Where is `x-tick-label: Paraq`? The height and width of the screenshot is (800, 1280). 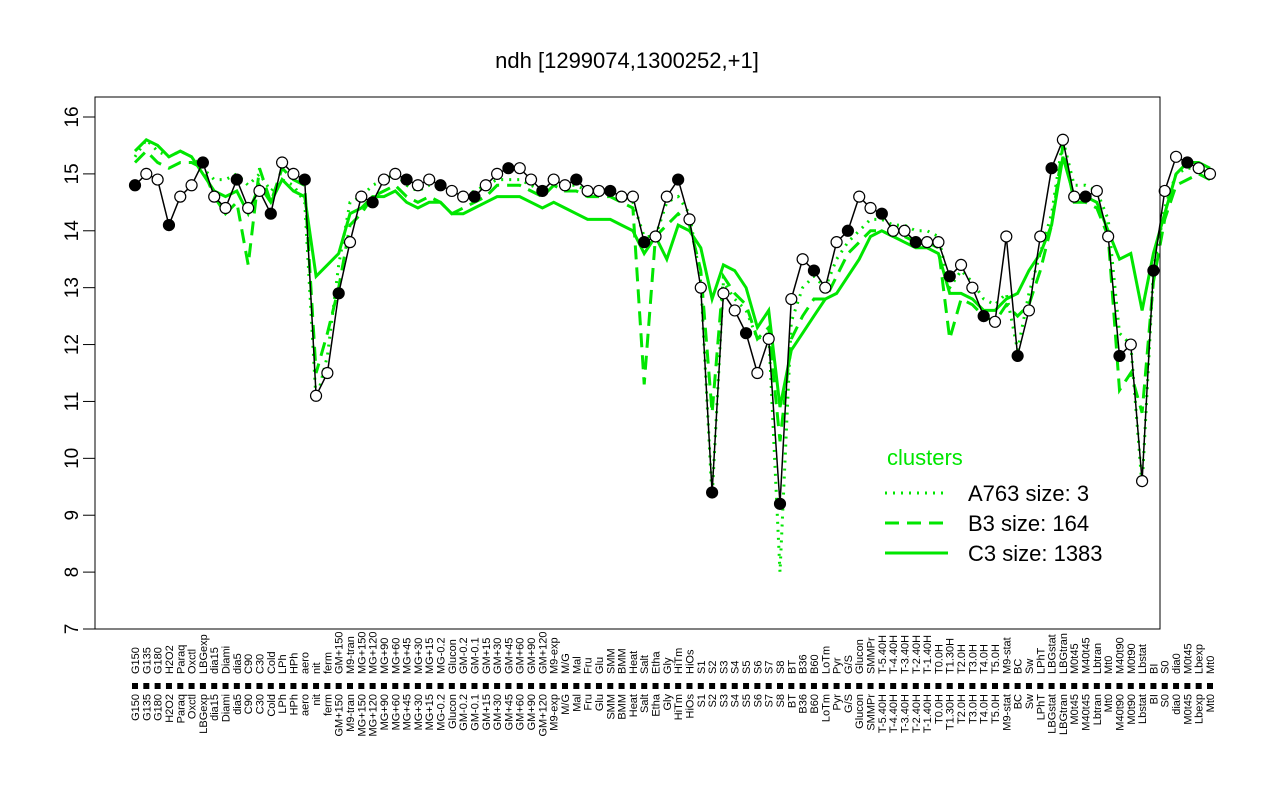
x-tick-label: Paraq is located at coordinates (181, 708).